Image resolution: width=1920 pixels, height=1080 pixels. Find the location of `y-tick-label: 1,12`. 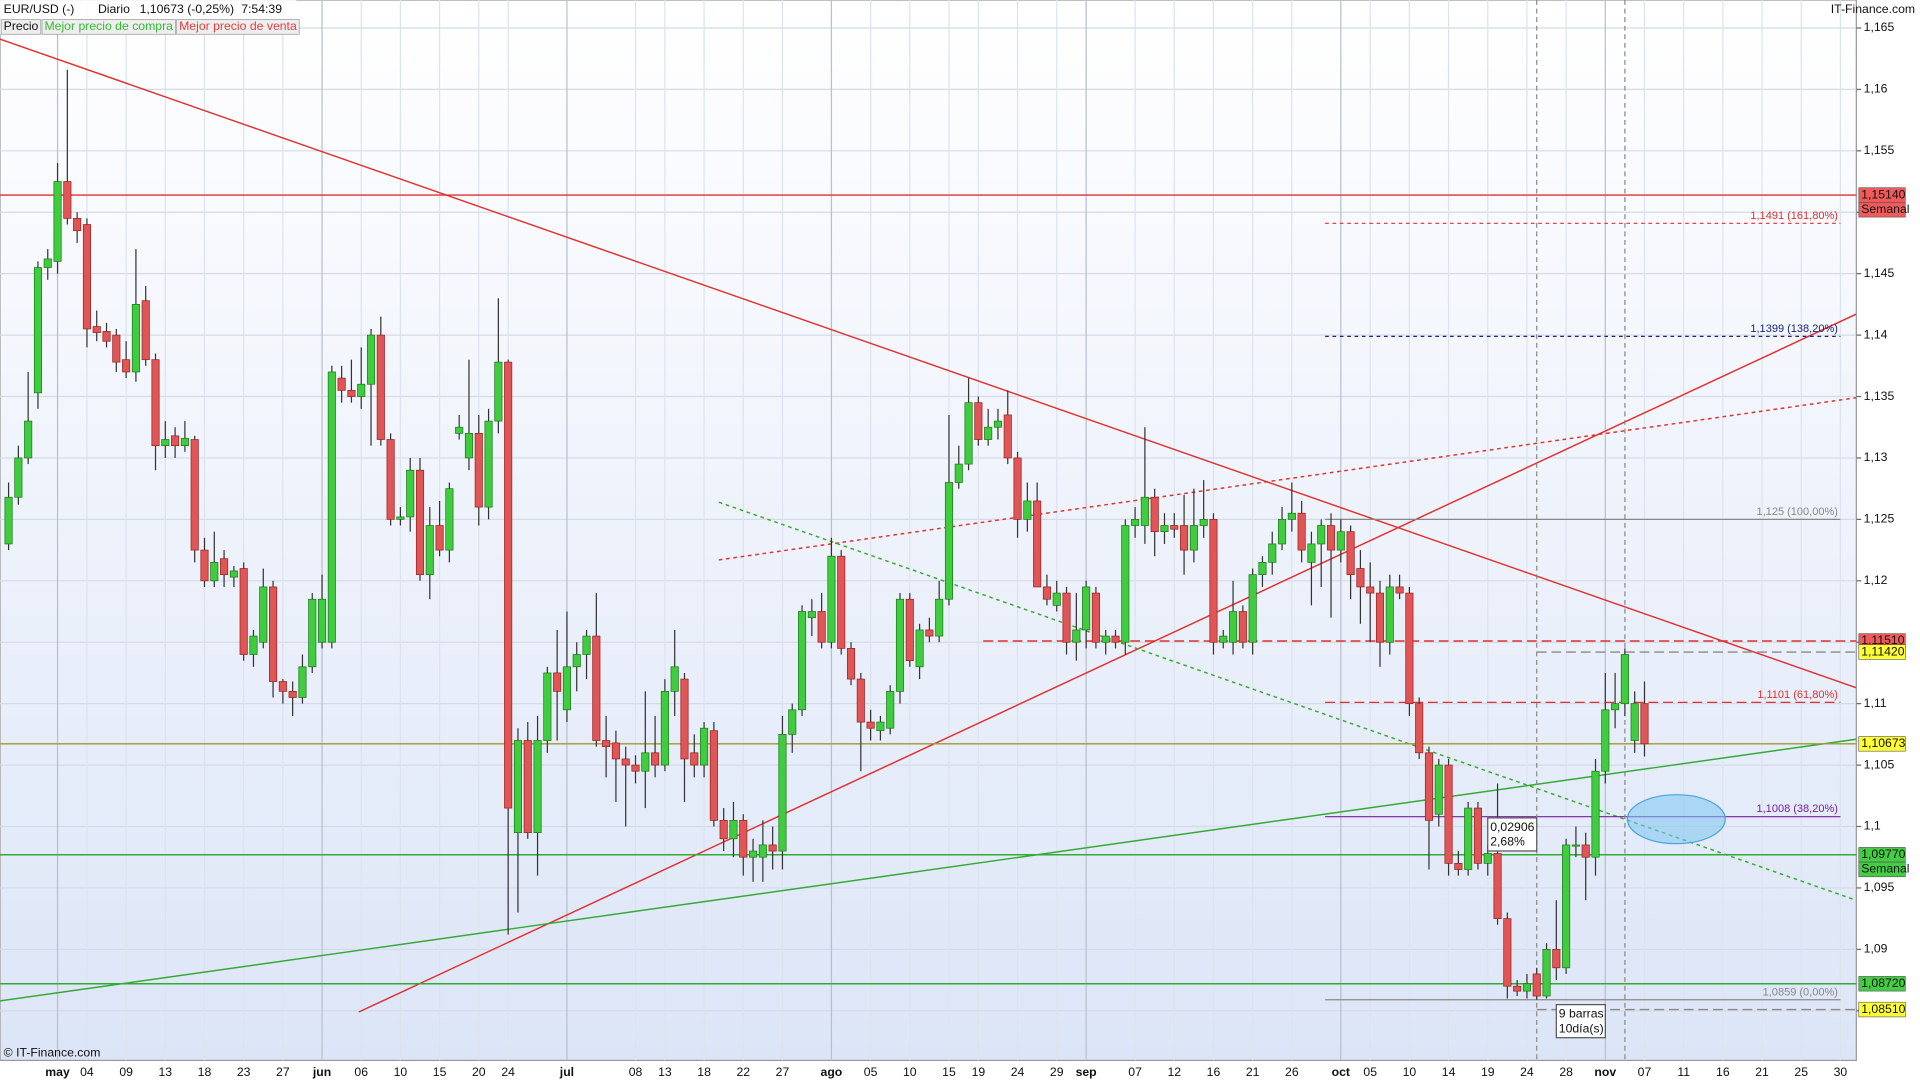

y-tick-label: 1,12 is located at coordinates (1876, 580).